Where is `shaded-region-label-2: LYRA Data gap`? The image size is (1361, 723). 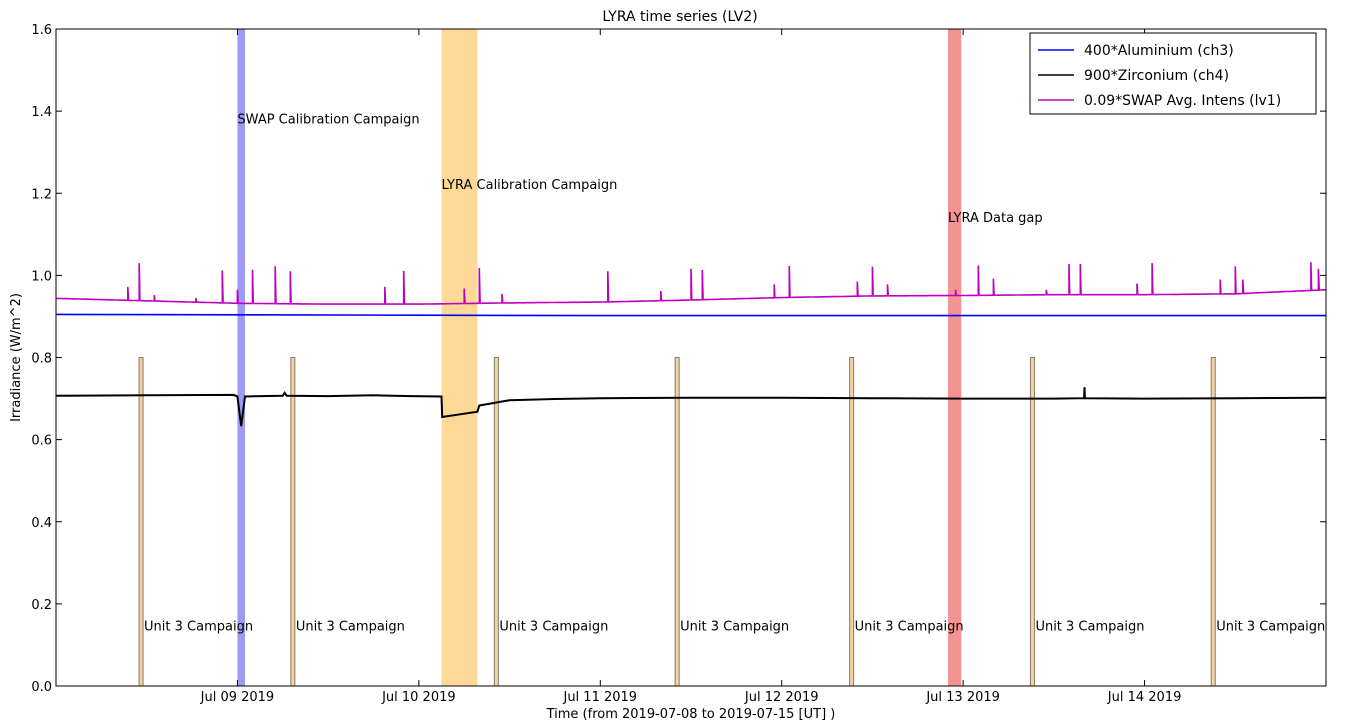 shaded-region-label-2: LYRA Data gap is located at coordinates (995, 218).